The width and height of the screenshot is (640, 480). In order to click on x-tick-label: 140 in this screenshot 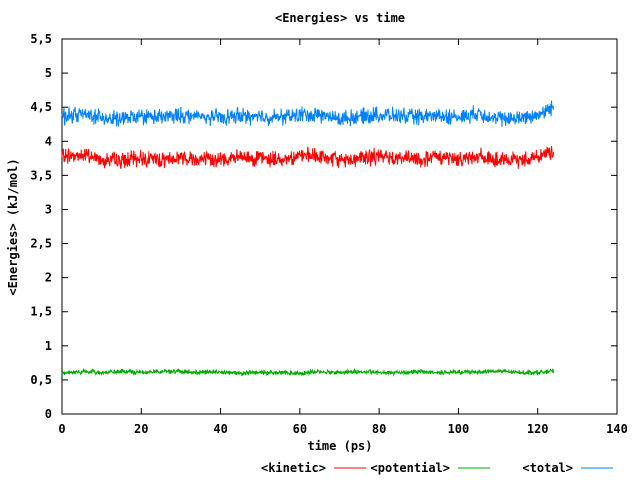, I will do `click(617, 429)`.